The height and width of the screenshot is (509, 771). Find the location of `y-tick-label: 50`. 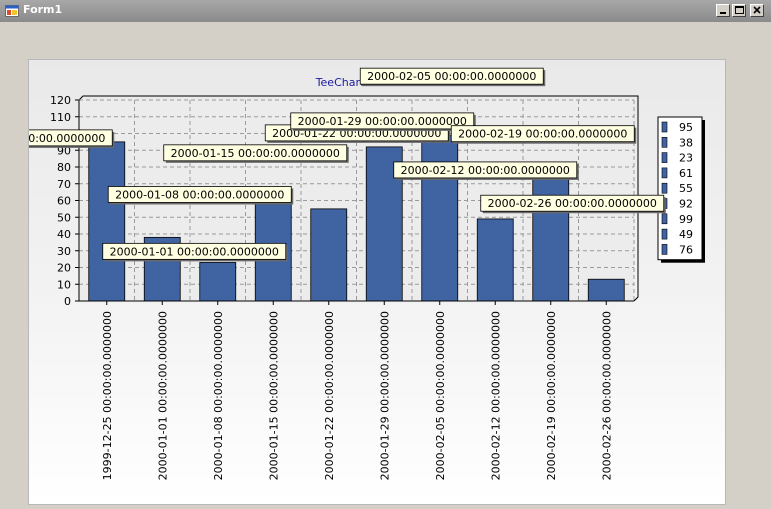

y-tick-label: 50 is located at coordinates (64, 217).